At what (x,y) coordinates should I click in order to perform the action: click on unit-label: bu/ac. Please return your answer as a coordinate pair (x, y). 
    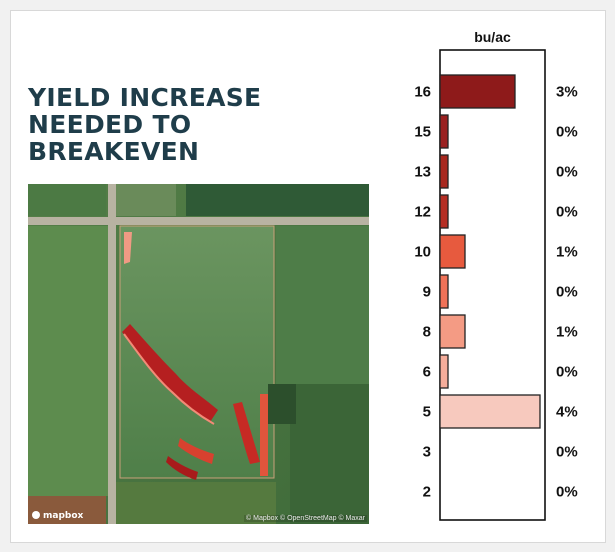
    Looking at the image, I should click on (492, 37).